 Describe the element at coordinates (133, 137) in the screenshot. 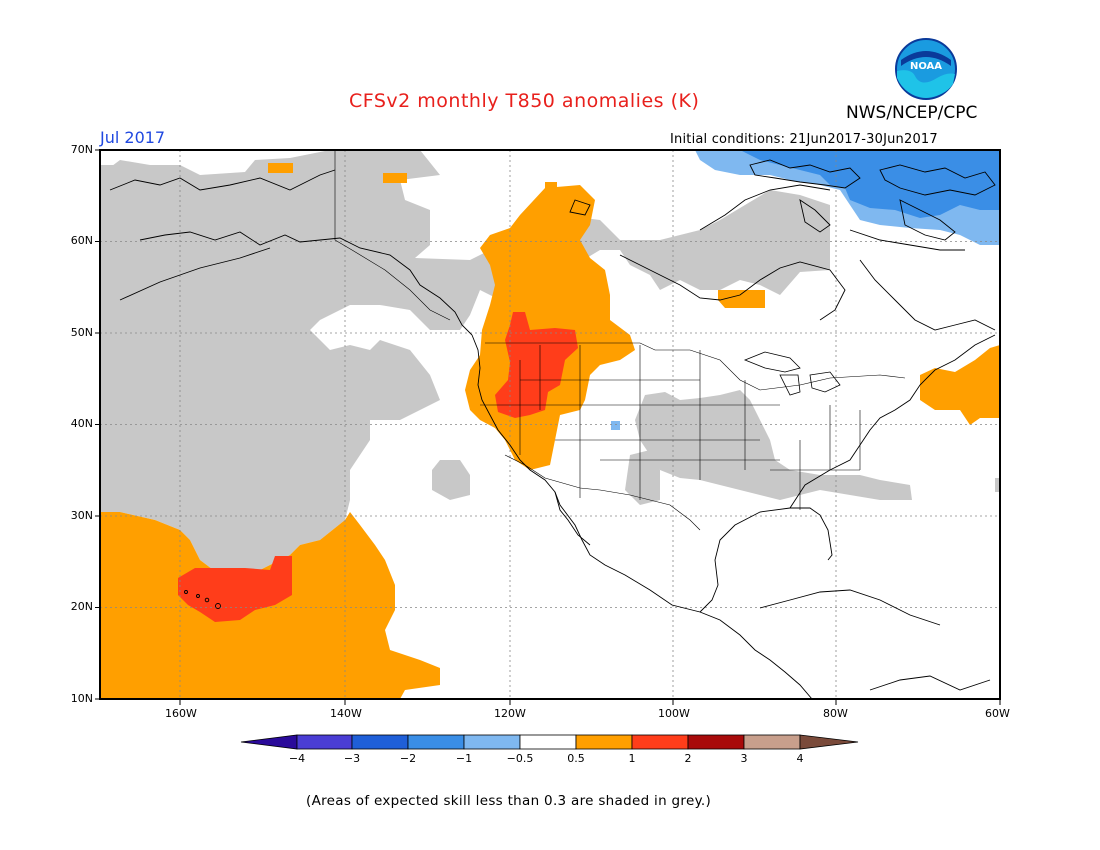

I see `valid-month: Jul 2017` at that location.